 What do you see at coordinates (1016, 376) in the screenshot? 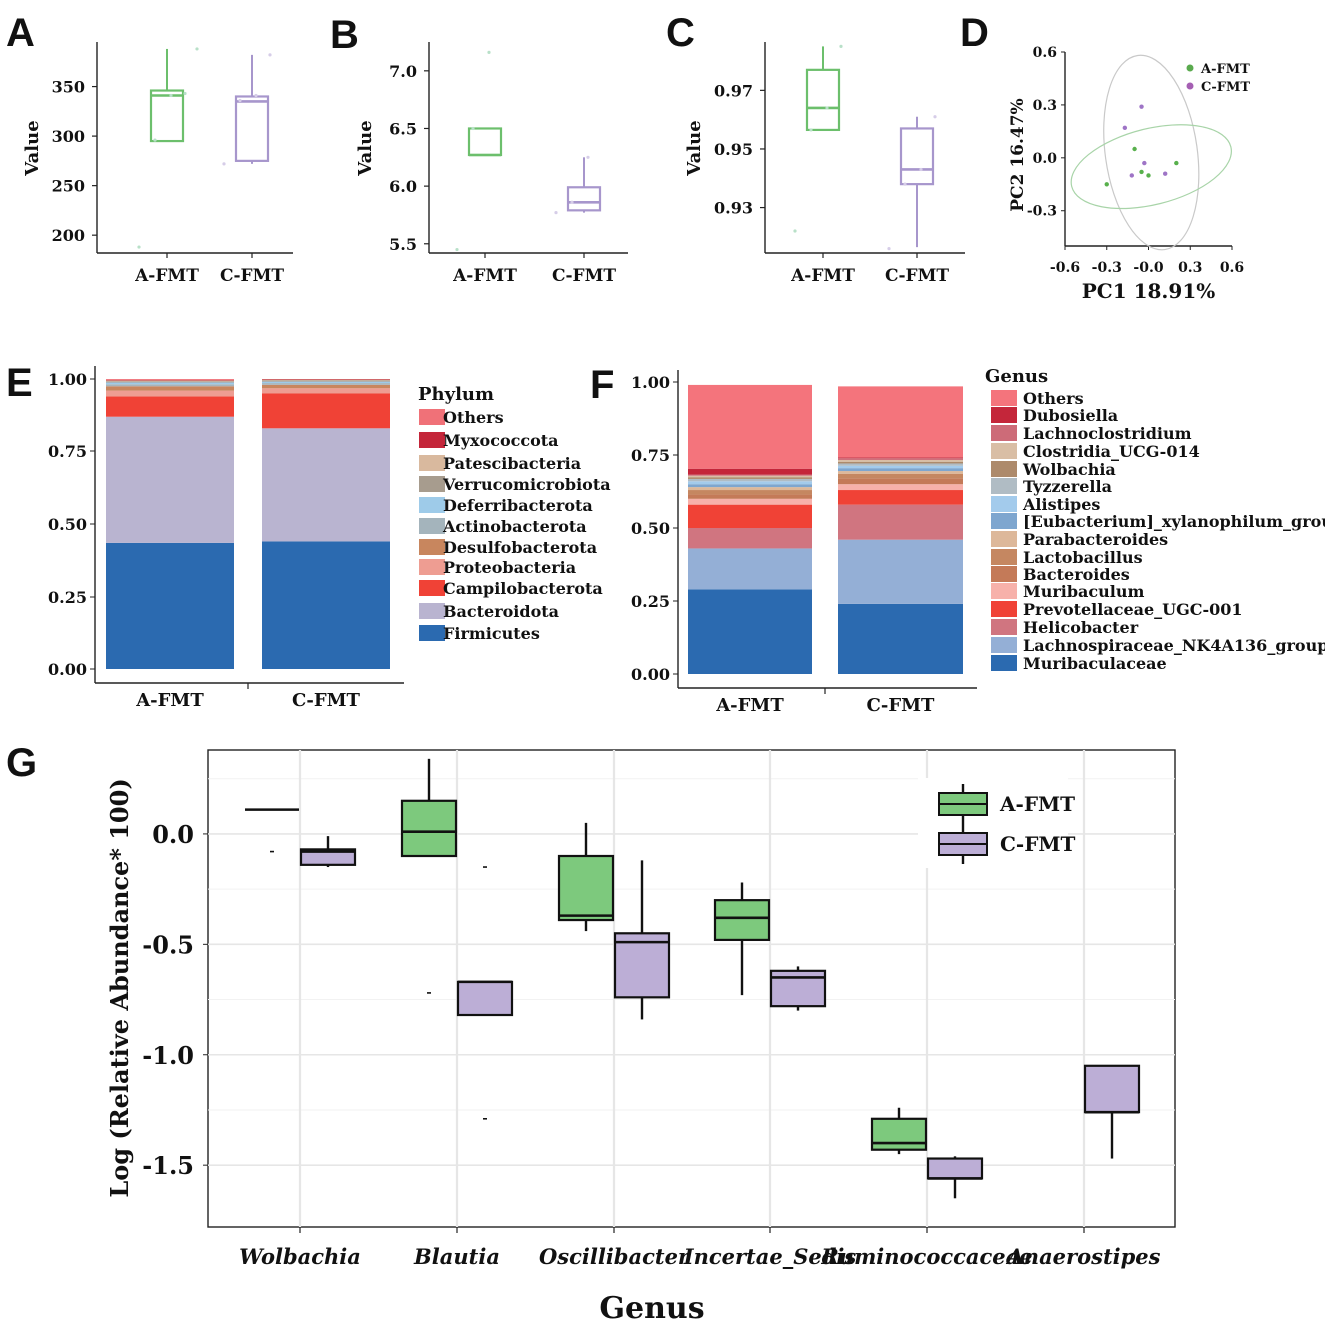
I see `legend-title-f: Genus` at bounding box center [1016, 376].